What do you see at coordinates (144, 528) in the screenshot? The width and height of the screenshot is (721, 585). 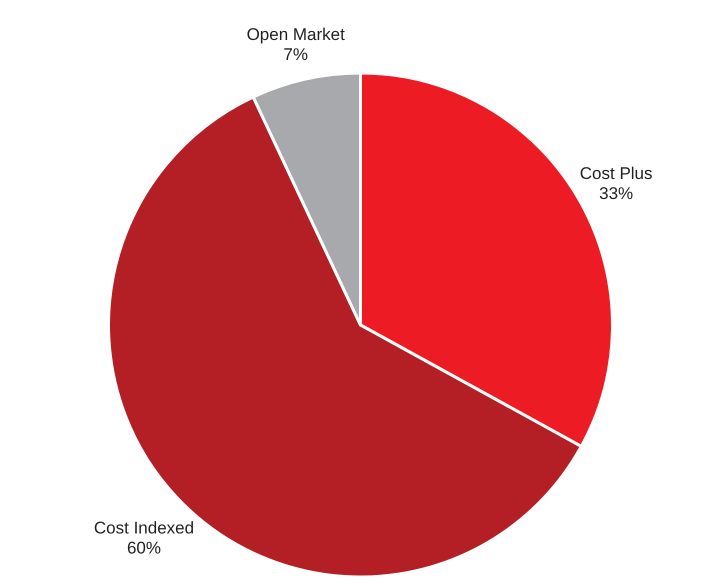 I see `slice-label: Cost Indexed` at bounding box center [144, 528].